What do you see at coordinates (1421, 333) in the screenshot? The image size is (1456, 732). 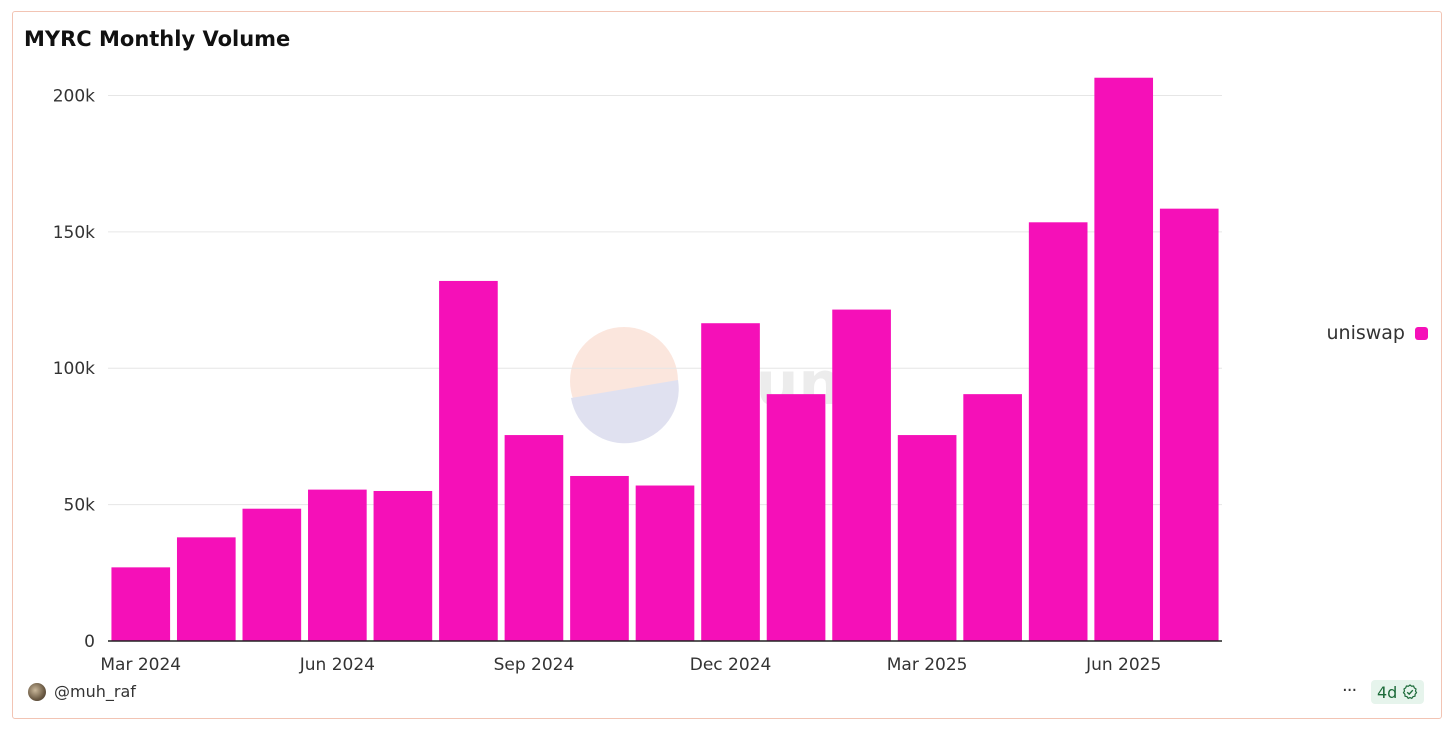 I see `legend-swatch` at bounding box center [1421, 333].